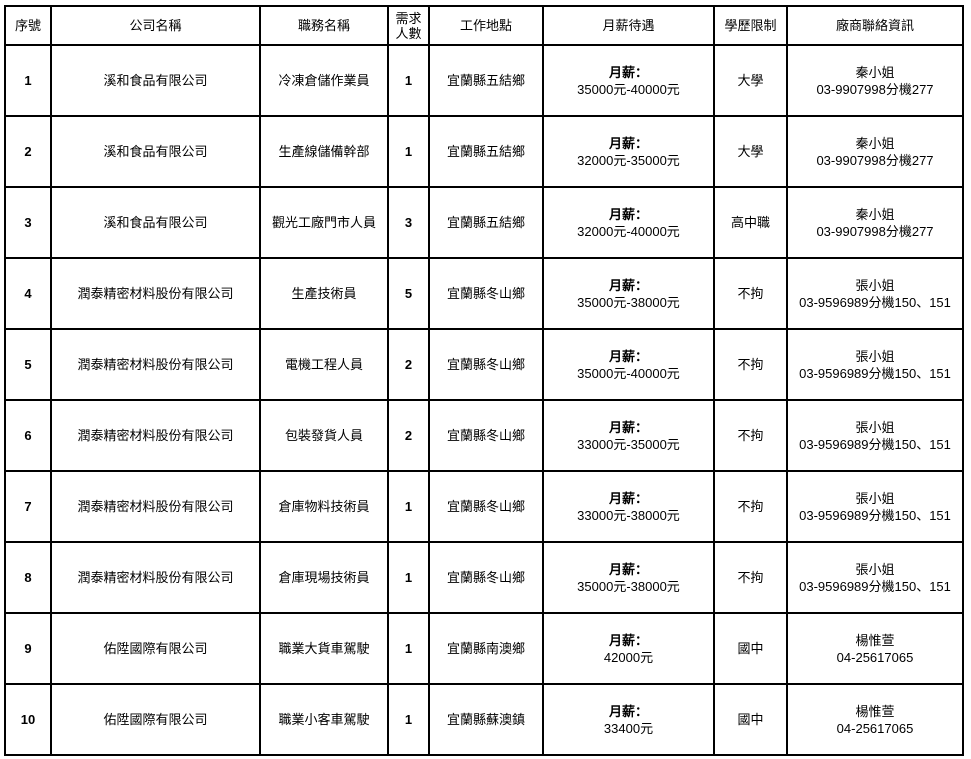 Image resolution: width=971 pixels, height=759 pixels. What do you see at coordinates (628, 728) in the screenshot?
I see `salary-value: 33400元` at bounding box center [628, 728].